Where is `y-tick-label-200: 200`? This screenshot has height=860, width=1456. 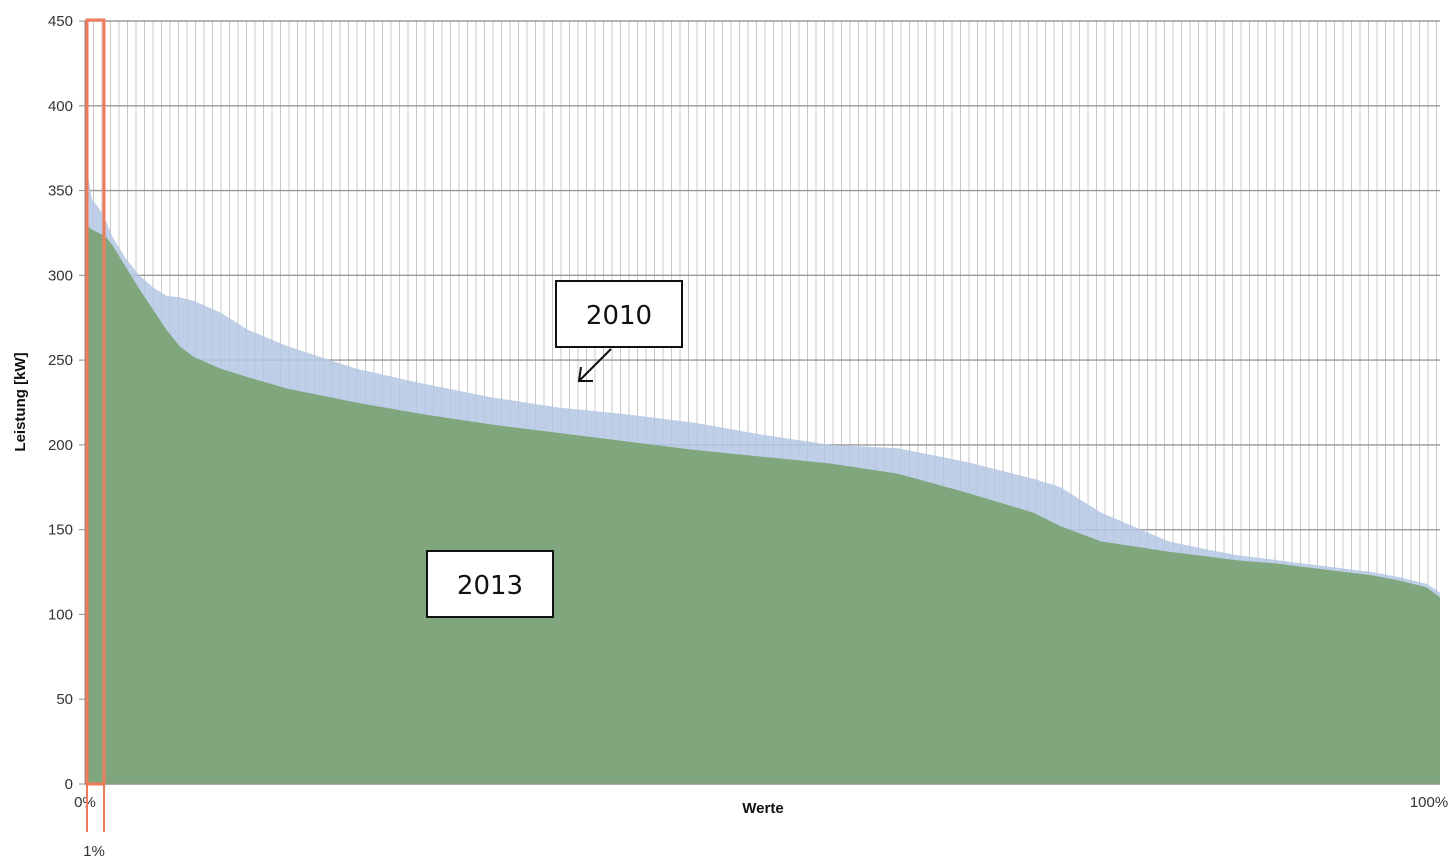
y-tick-label-200: 200 is located at coordinates (60, 445).